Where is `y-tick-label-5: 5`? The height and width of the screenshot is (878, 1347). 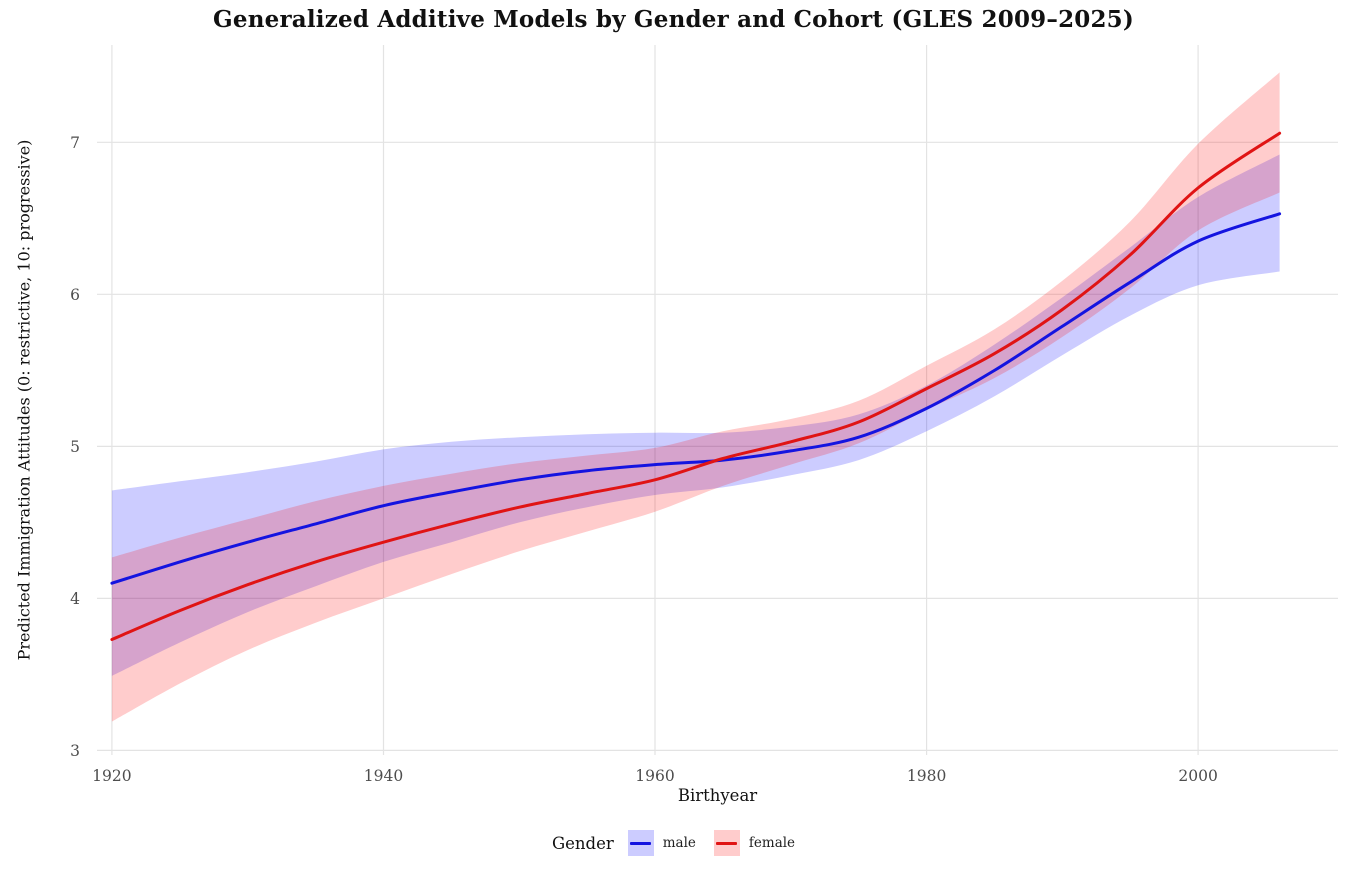 y-tick-label-5: 5 is located at coordinates (75, 447).